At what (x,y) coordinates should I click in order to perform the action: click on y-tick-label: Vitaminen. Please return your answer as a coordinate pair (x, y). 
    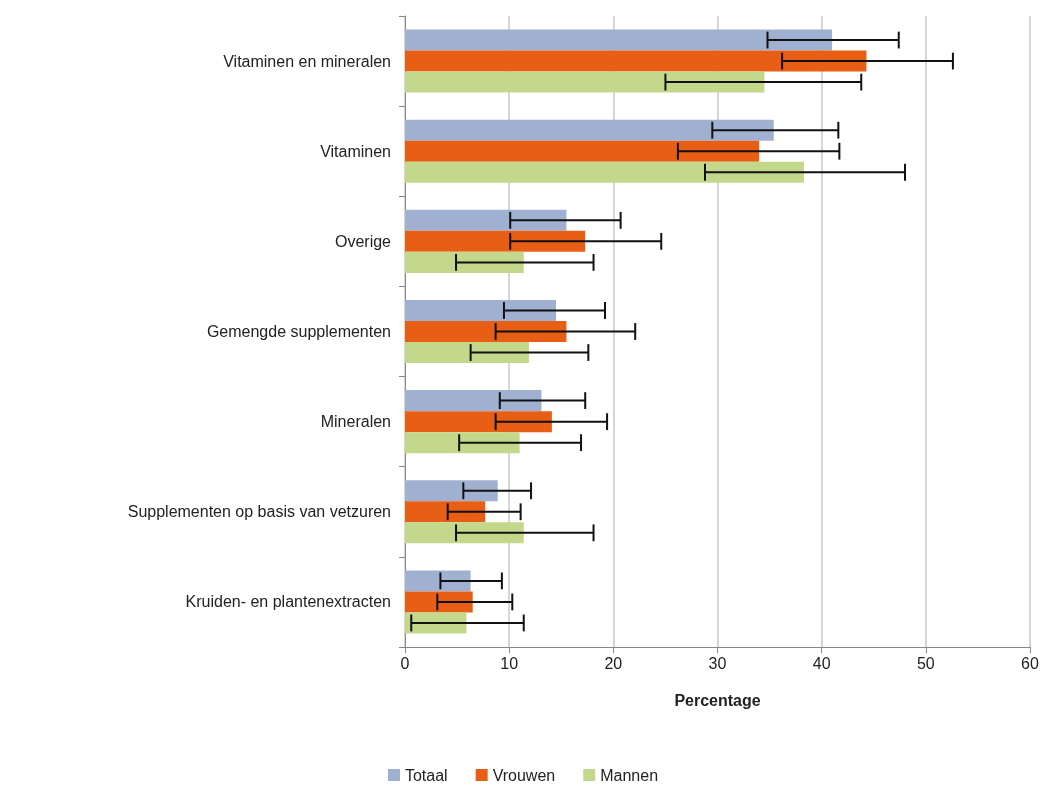
    Looking at the image, I should click on (355, 151).